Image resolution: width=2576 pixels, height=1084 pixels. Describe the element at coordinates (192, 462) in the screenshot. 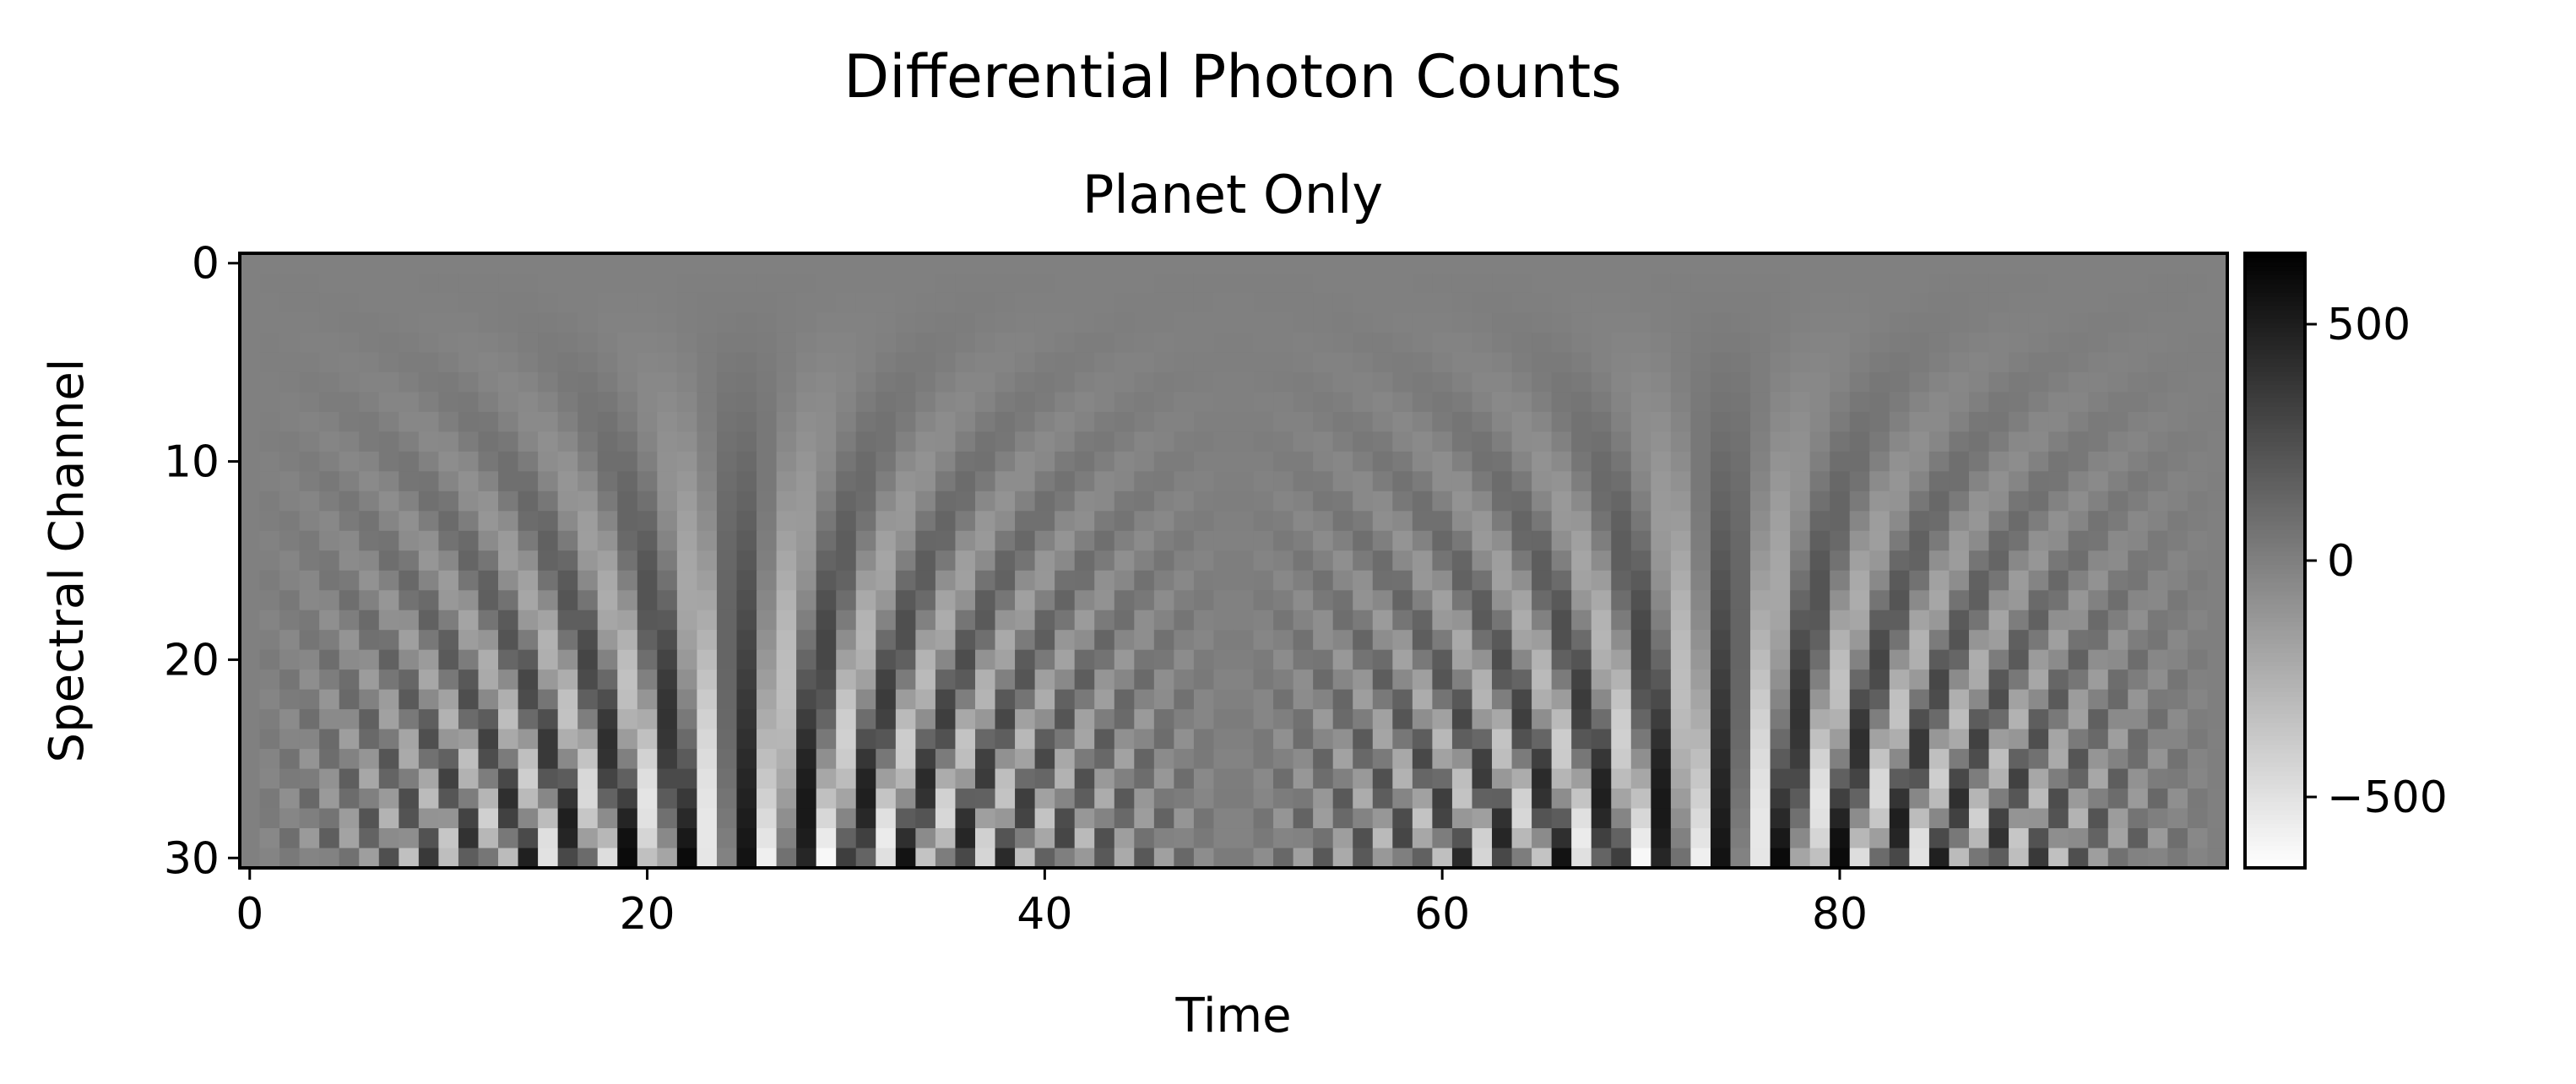

I see `y-tick-label: 10` at that location.